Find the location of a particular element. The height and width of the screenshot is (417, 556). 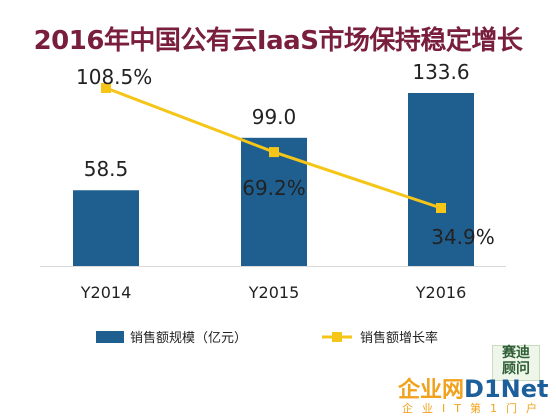

legend-line-label: 销售额增长率 is located at coordinates (399, 338).